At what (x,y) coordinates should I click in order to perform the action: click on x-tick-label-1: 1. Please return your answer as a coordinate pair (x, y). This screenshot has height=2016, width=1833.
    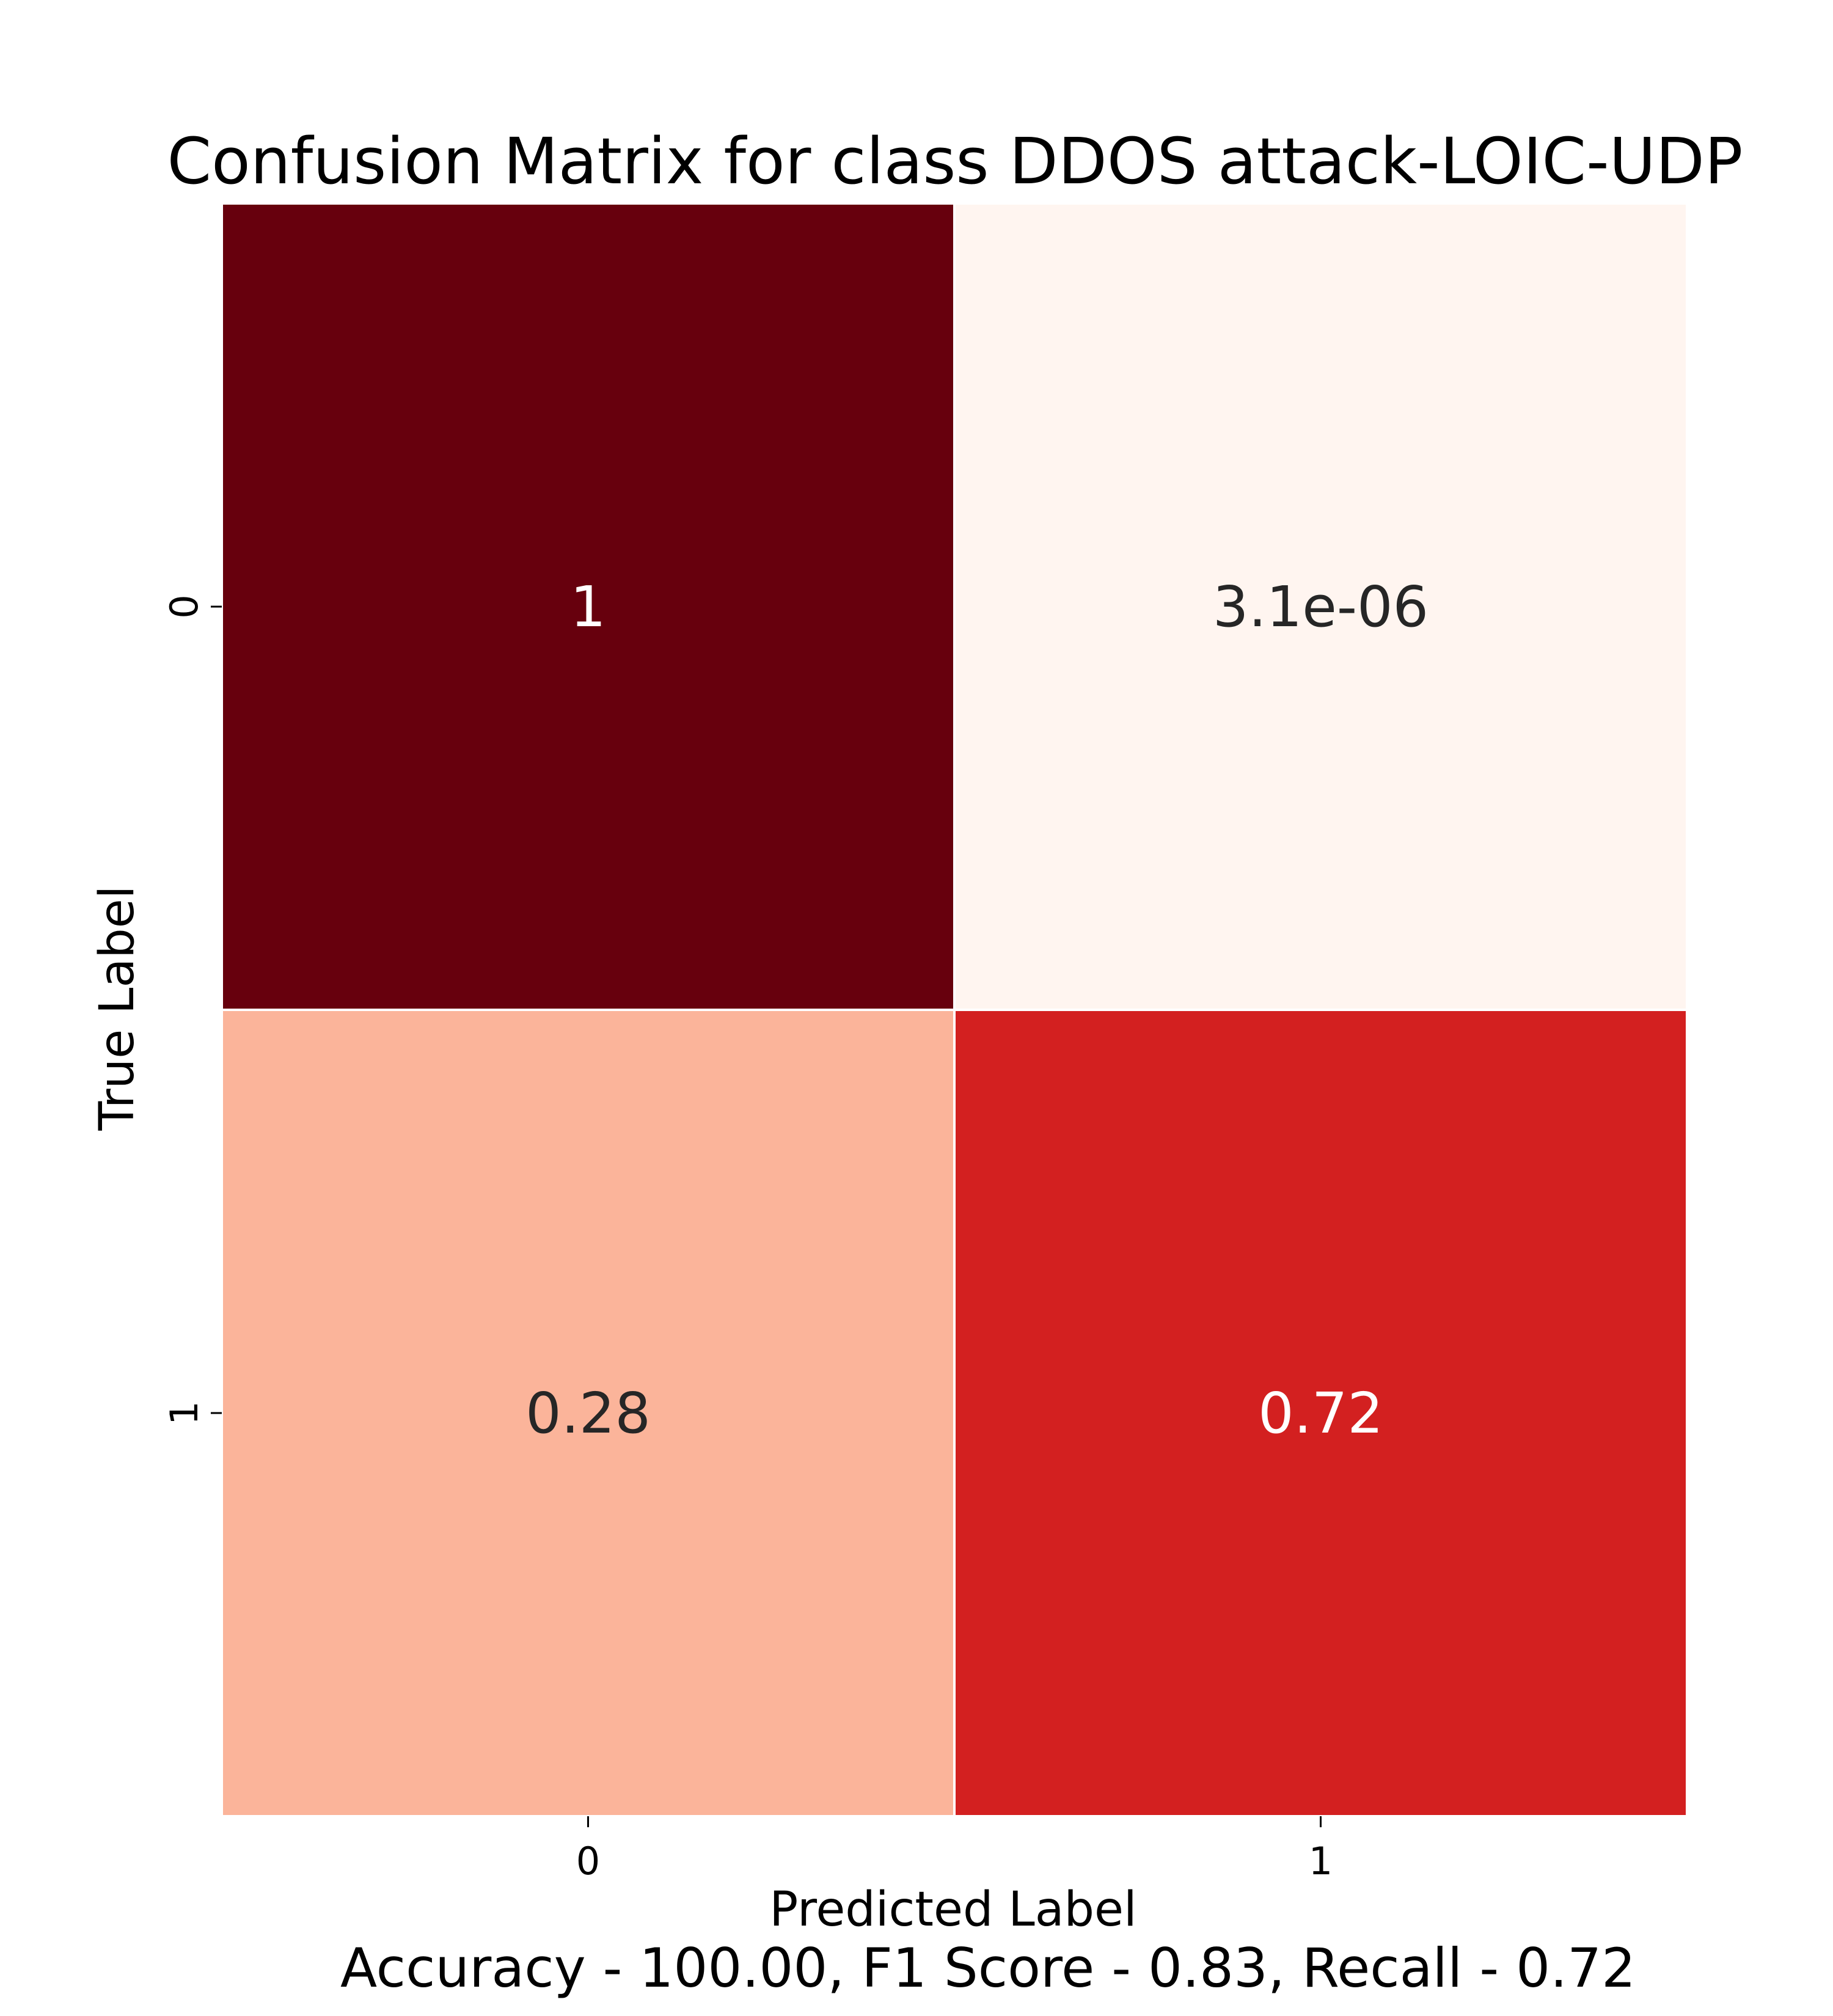
    Looking at the image, I should click on (1321, 1861).